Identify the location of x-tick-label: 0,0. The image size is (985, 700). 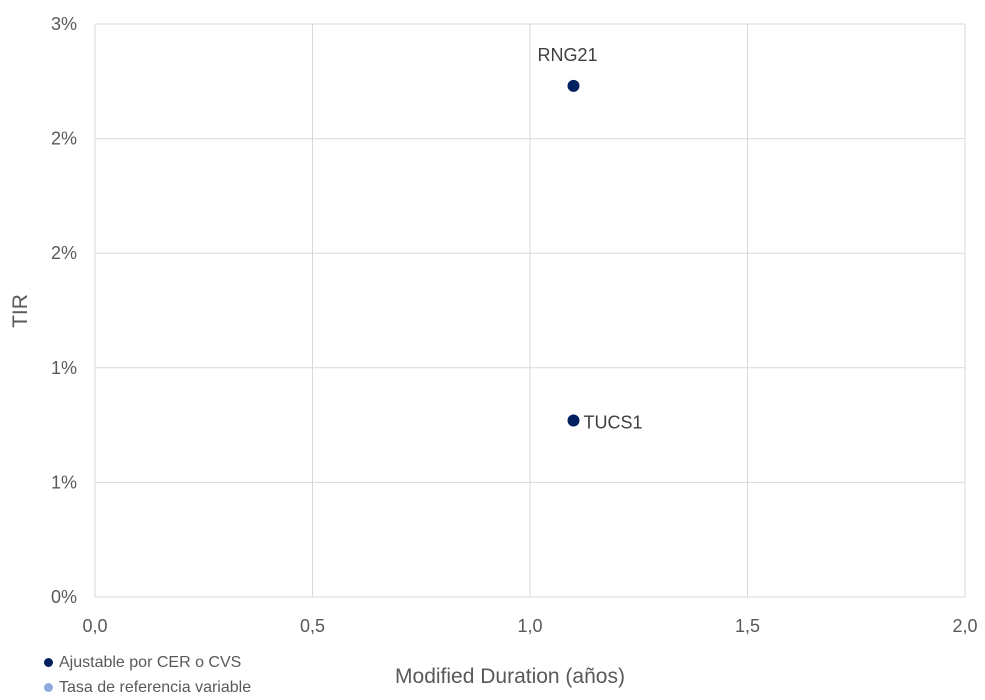
(94, 626).